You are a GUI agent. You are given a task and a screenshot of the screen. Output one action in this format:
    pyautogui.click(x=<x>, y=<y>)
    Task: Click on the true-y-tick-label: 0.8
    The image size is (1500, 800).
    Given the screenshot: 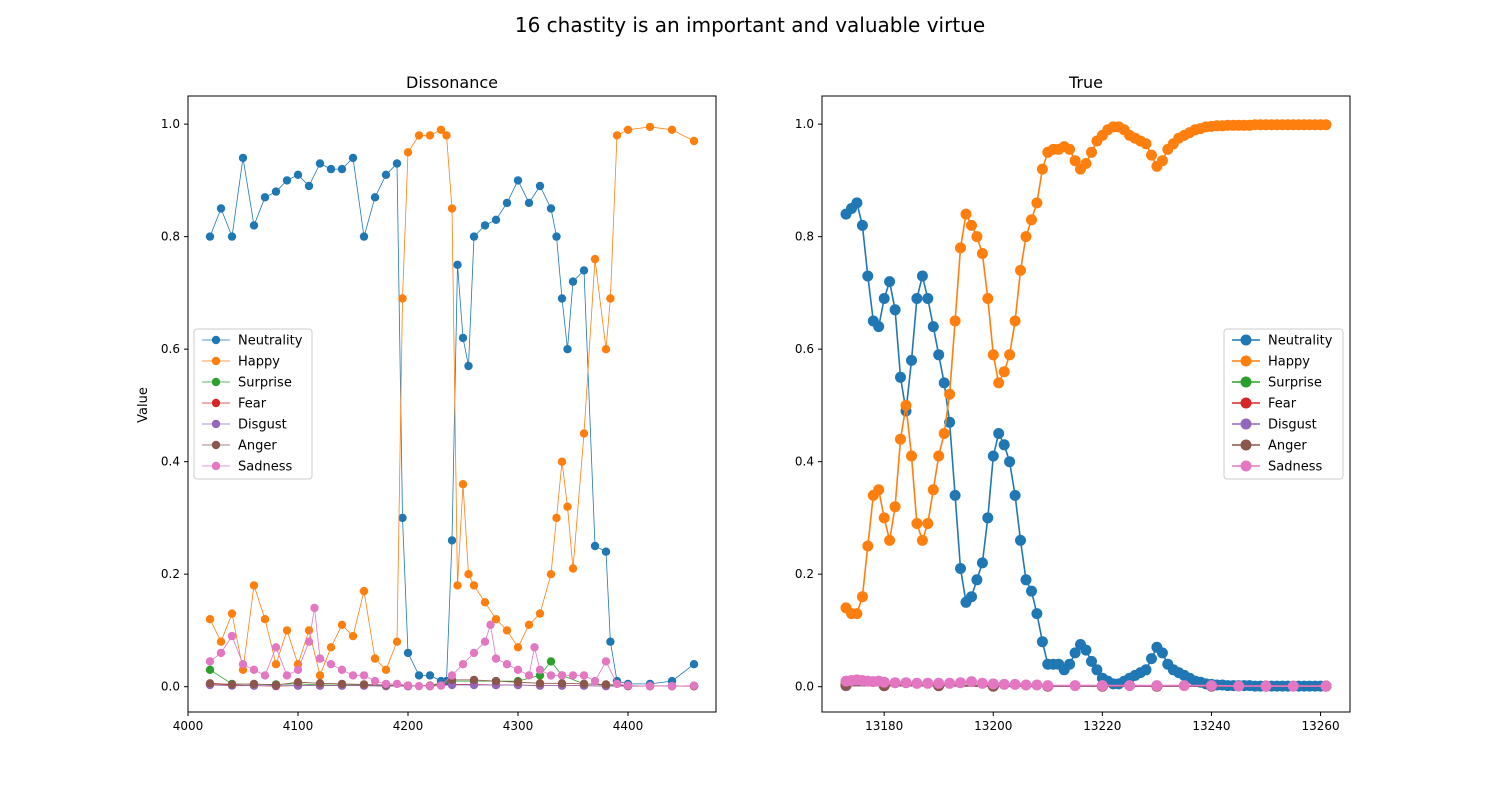 What is the action you would take?
    pyautogui.click(x=804, y=237)
    